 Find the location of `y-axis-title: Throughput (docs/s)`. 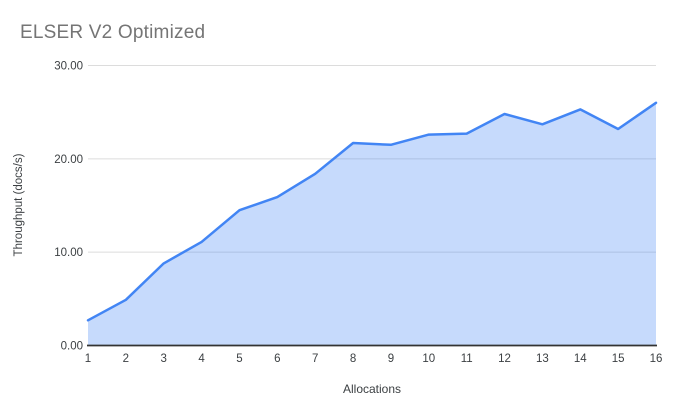

y-axis-title: Throughput (docs/s) is located at coordinates (19, 204).